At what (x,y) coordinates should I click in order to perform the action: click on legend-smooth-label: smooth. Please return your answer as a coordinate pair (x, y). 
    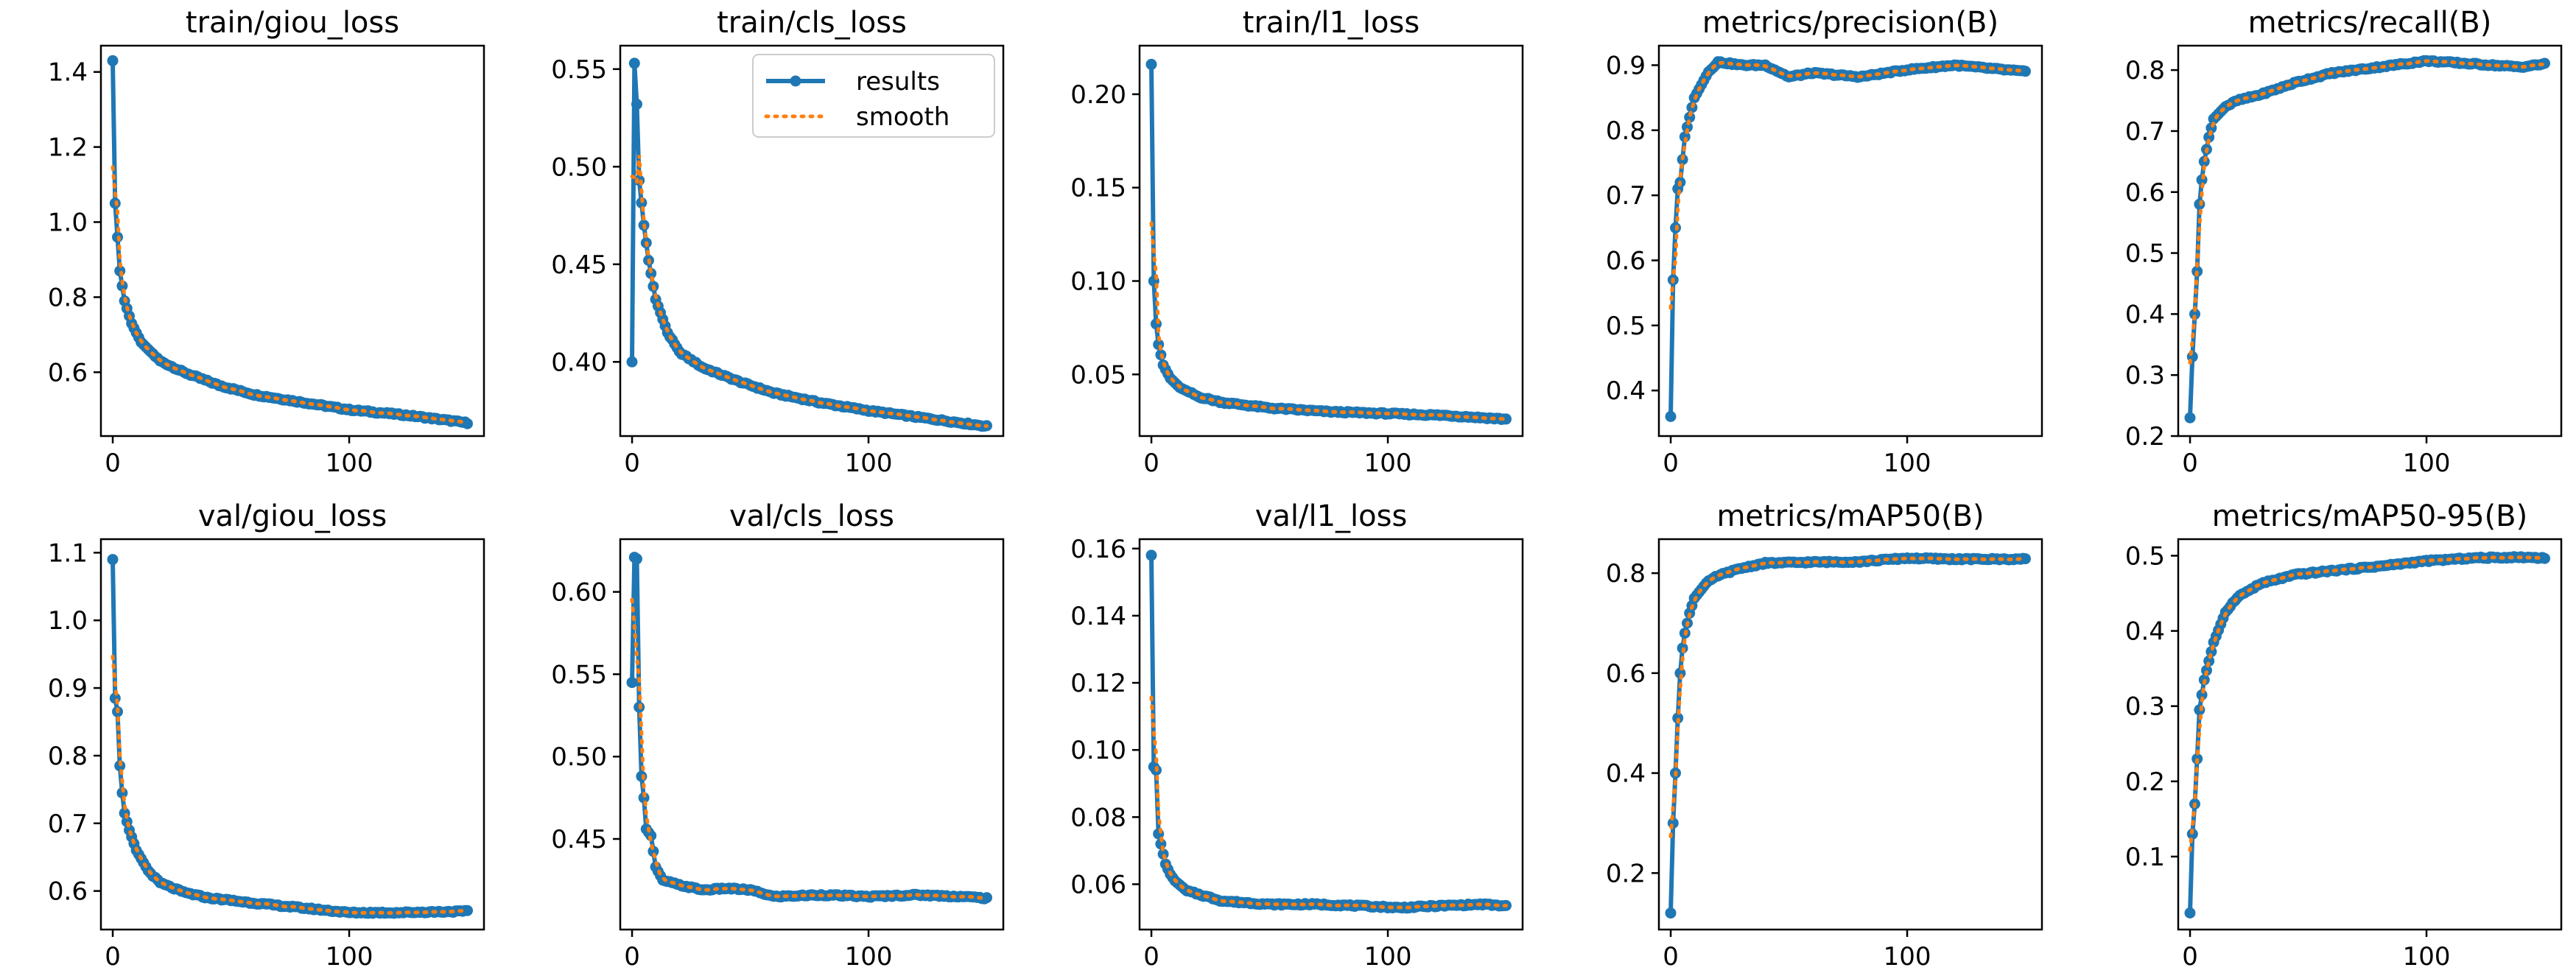
    Looking at the image, I should click on (903, 117).